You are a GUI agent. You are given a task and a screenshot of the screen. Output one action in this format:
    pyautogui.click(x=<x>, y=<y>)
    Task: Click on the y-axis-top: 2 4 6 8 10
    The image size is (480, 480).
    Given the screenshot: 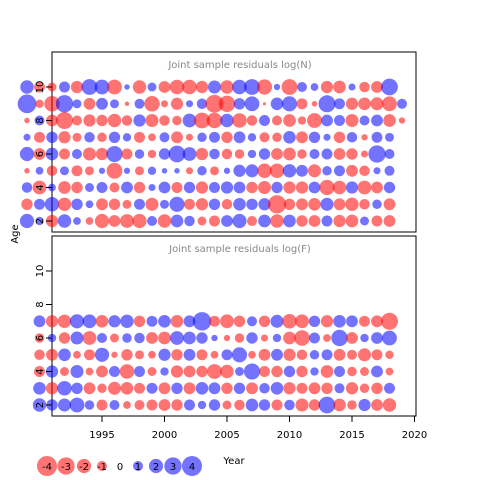 What is the action you would take?
    pyautogui.click(x=43, y=152)
    